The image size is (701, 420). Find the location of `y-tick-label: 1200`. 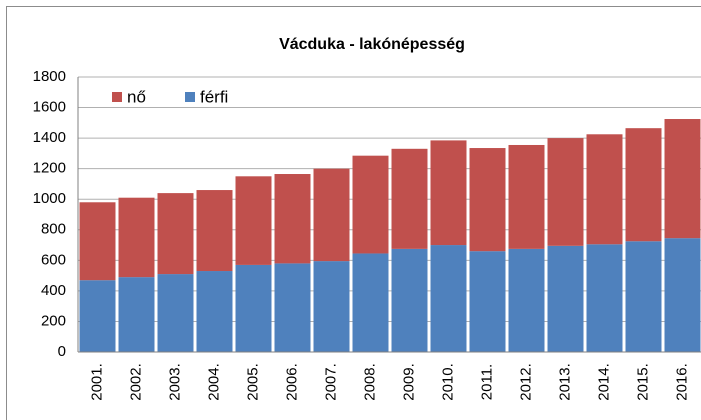

y-tick-label: 1200 is located at coordinates (49, 168).